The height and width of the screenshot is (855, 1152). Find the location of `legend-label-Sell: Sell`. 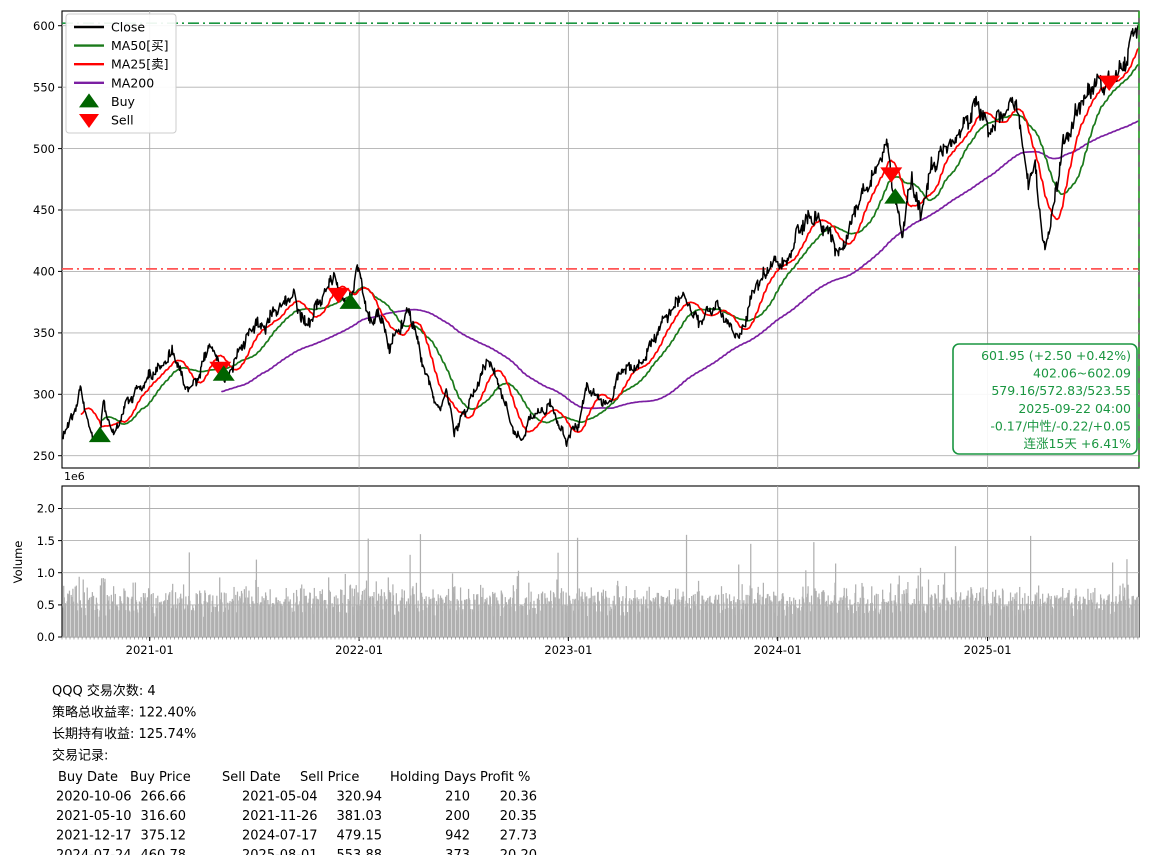

legend-label-Sell: Sell is located at coordinates (122, 120).